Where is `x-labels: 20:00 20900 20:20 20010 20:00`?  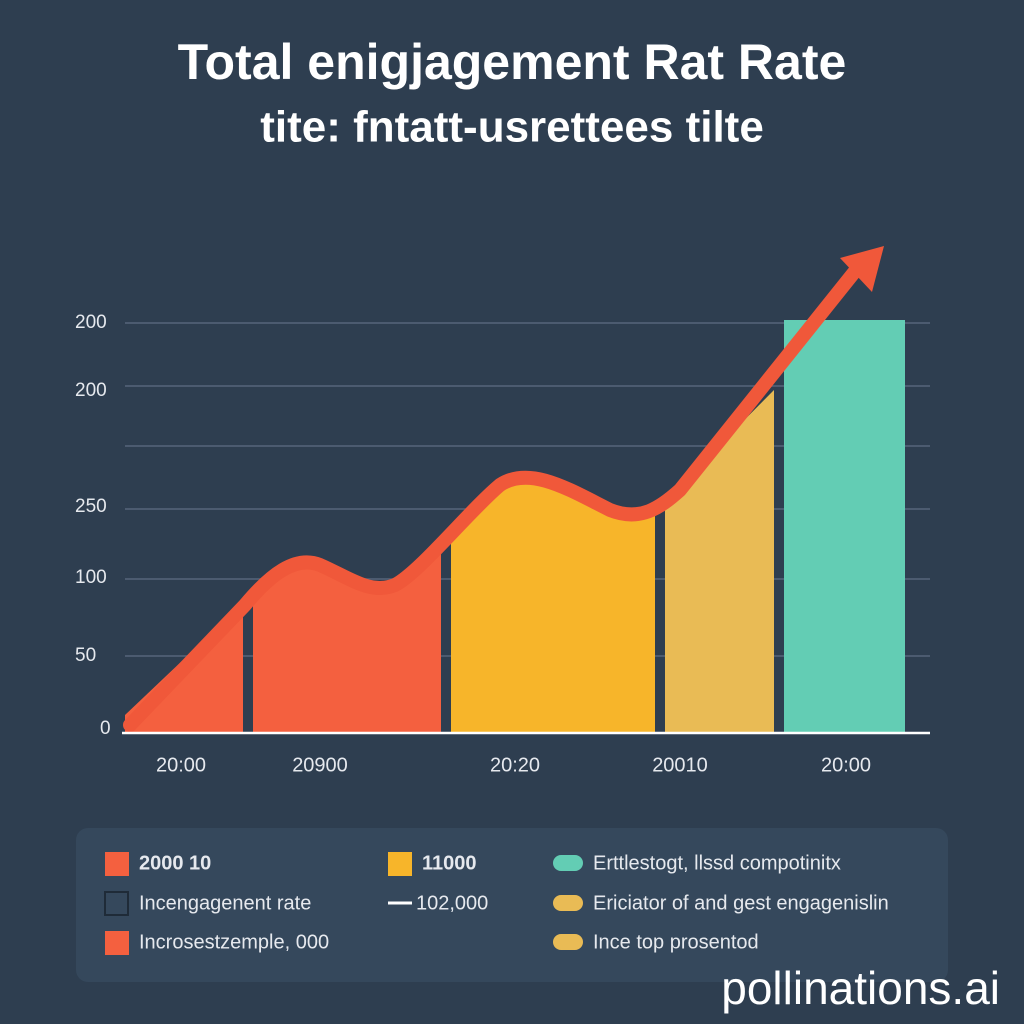
x-labels: 20:00 20900 20:20 20010 20:00 is located at coordinates (513, 765).